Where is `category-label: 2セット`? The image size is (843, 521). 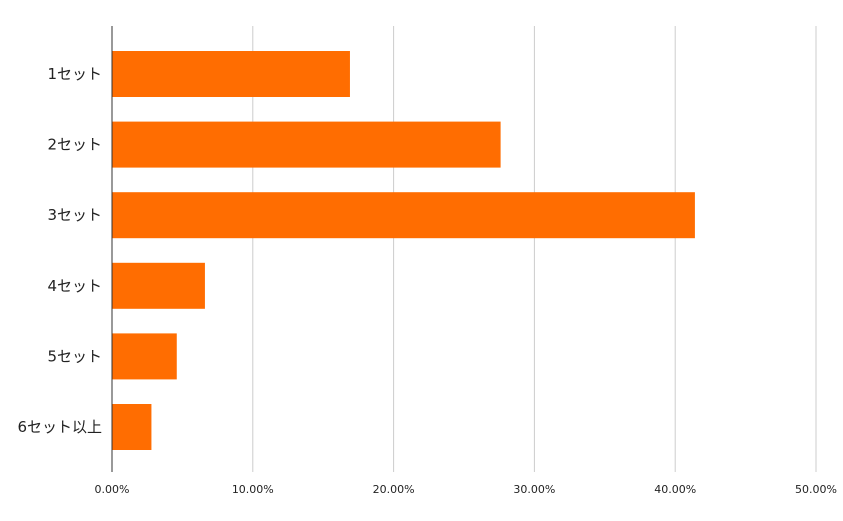 category-label: 2セット is located at coordinates (74, 145).